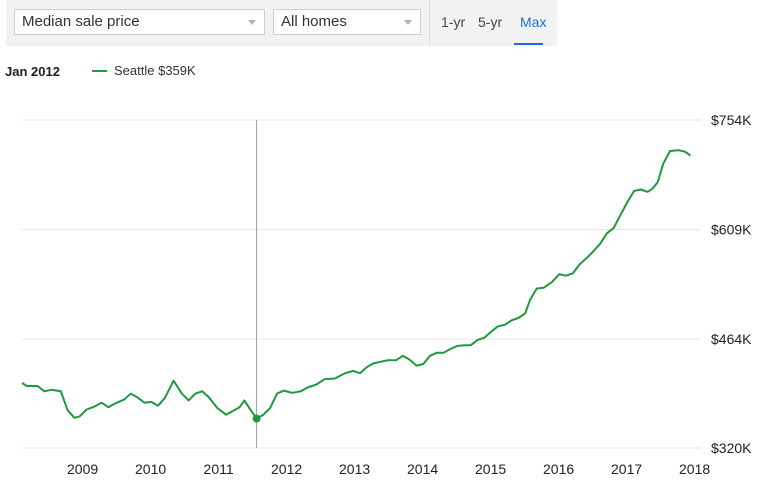 This screenshot has width=768, height=486. I want to click on chart-toolbar: Median sale price All homes, so click(281, 23).